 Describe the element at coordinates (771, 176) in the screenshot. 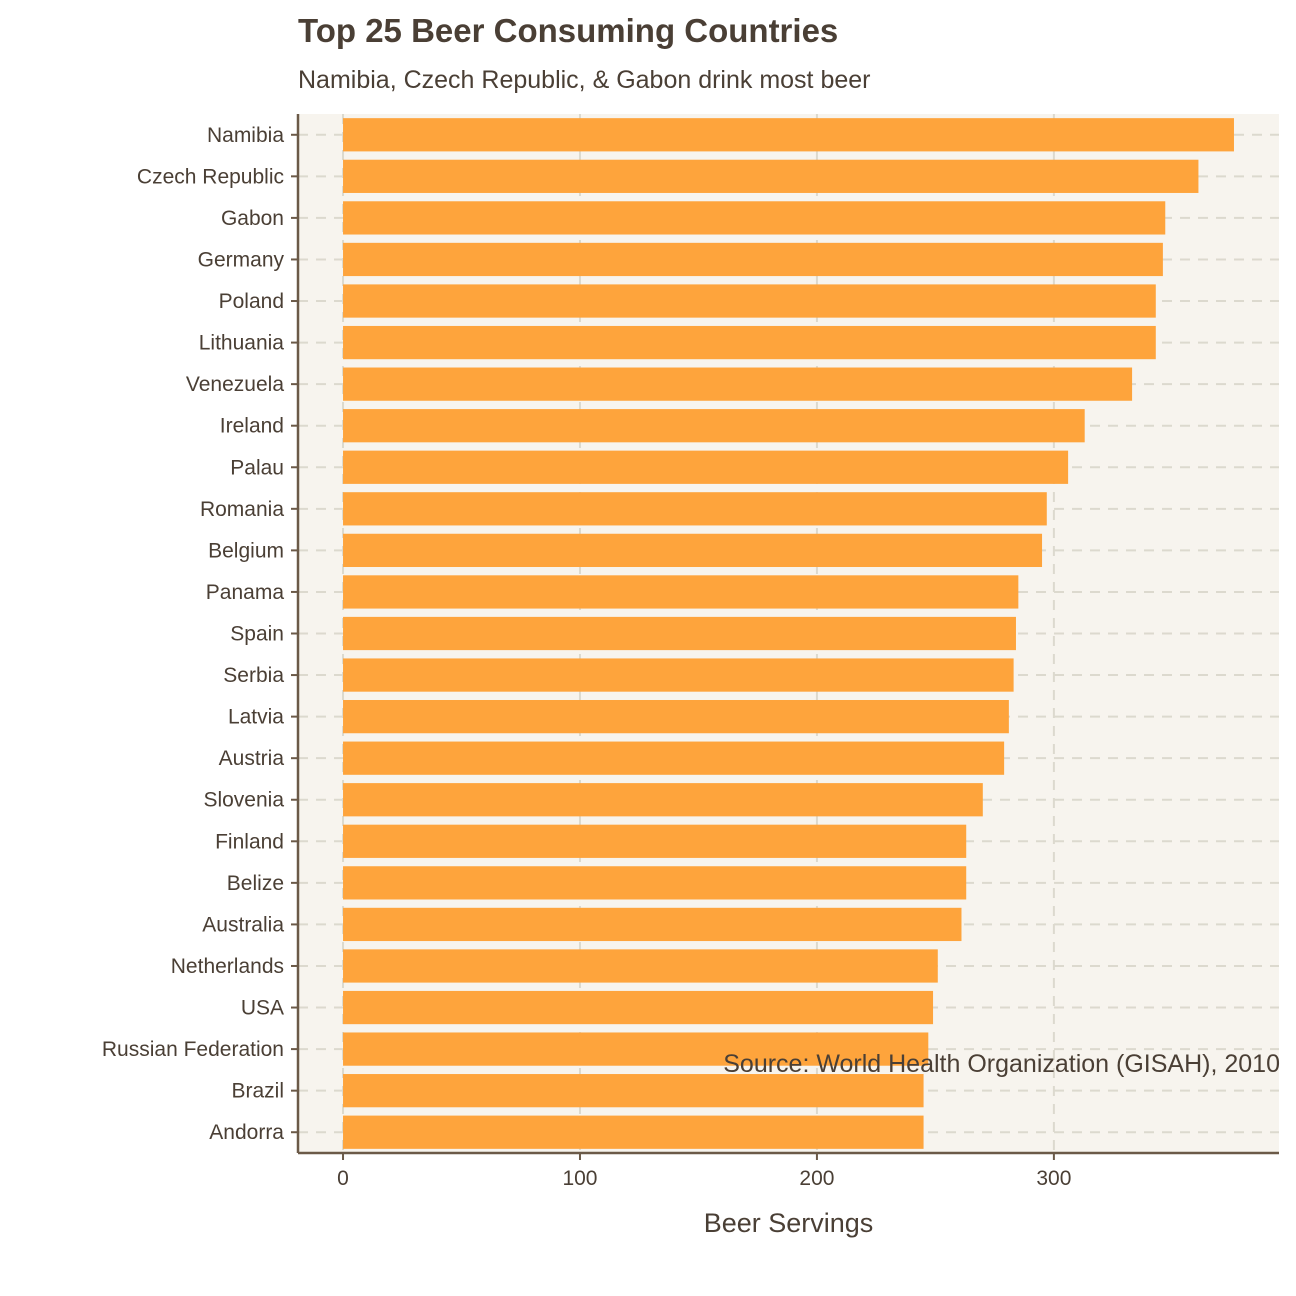

I see `bar-czech-republic` at that location.